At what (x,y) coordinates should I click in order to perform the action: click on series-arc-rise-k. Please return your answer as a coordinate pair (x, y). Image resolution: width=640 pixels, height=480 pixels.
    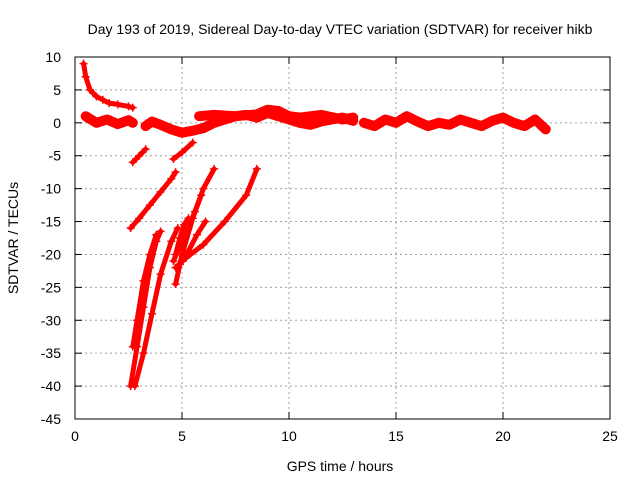
    Looking at the image, I should click on (192, 243).